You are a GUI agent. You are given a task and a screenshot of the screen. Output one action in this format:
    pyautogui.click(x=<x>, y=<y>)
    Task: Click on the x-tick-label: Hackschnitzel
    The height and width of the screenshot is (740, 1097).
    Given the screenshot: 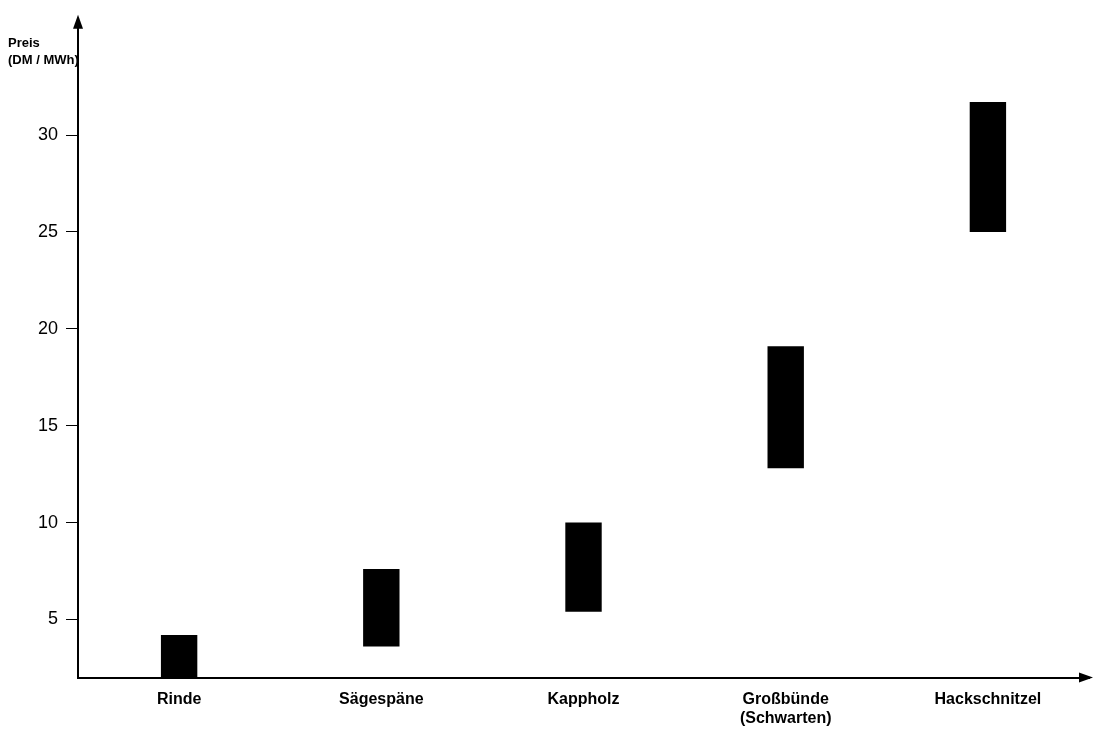 What is the action you would take?
    pyautogui.click(x=988, y=698)
    